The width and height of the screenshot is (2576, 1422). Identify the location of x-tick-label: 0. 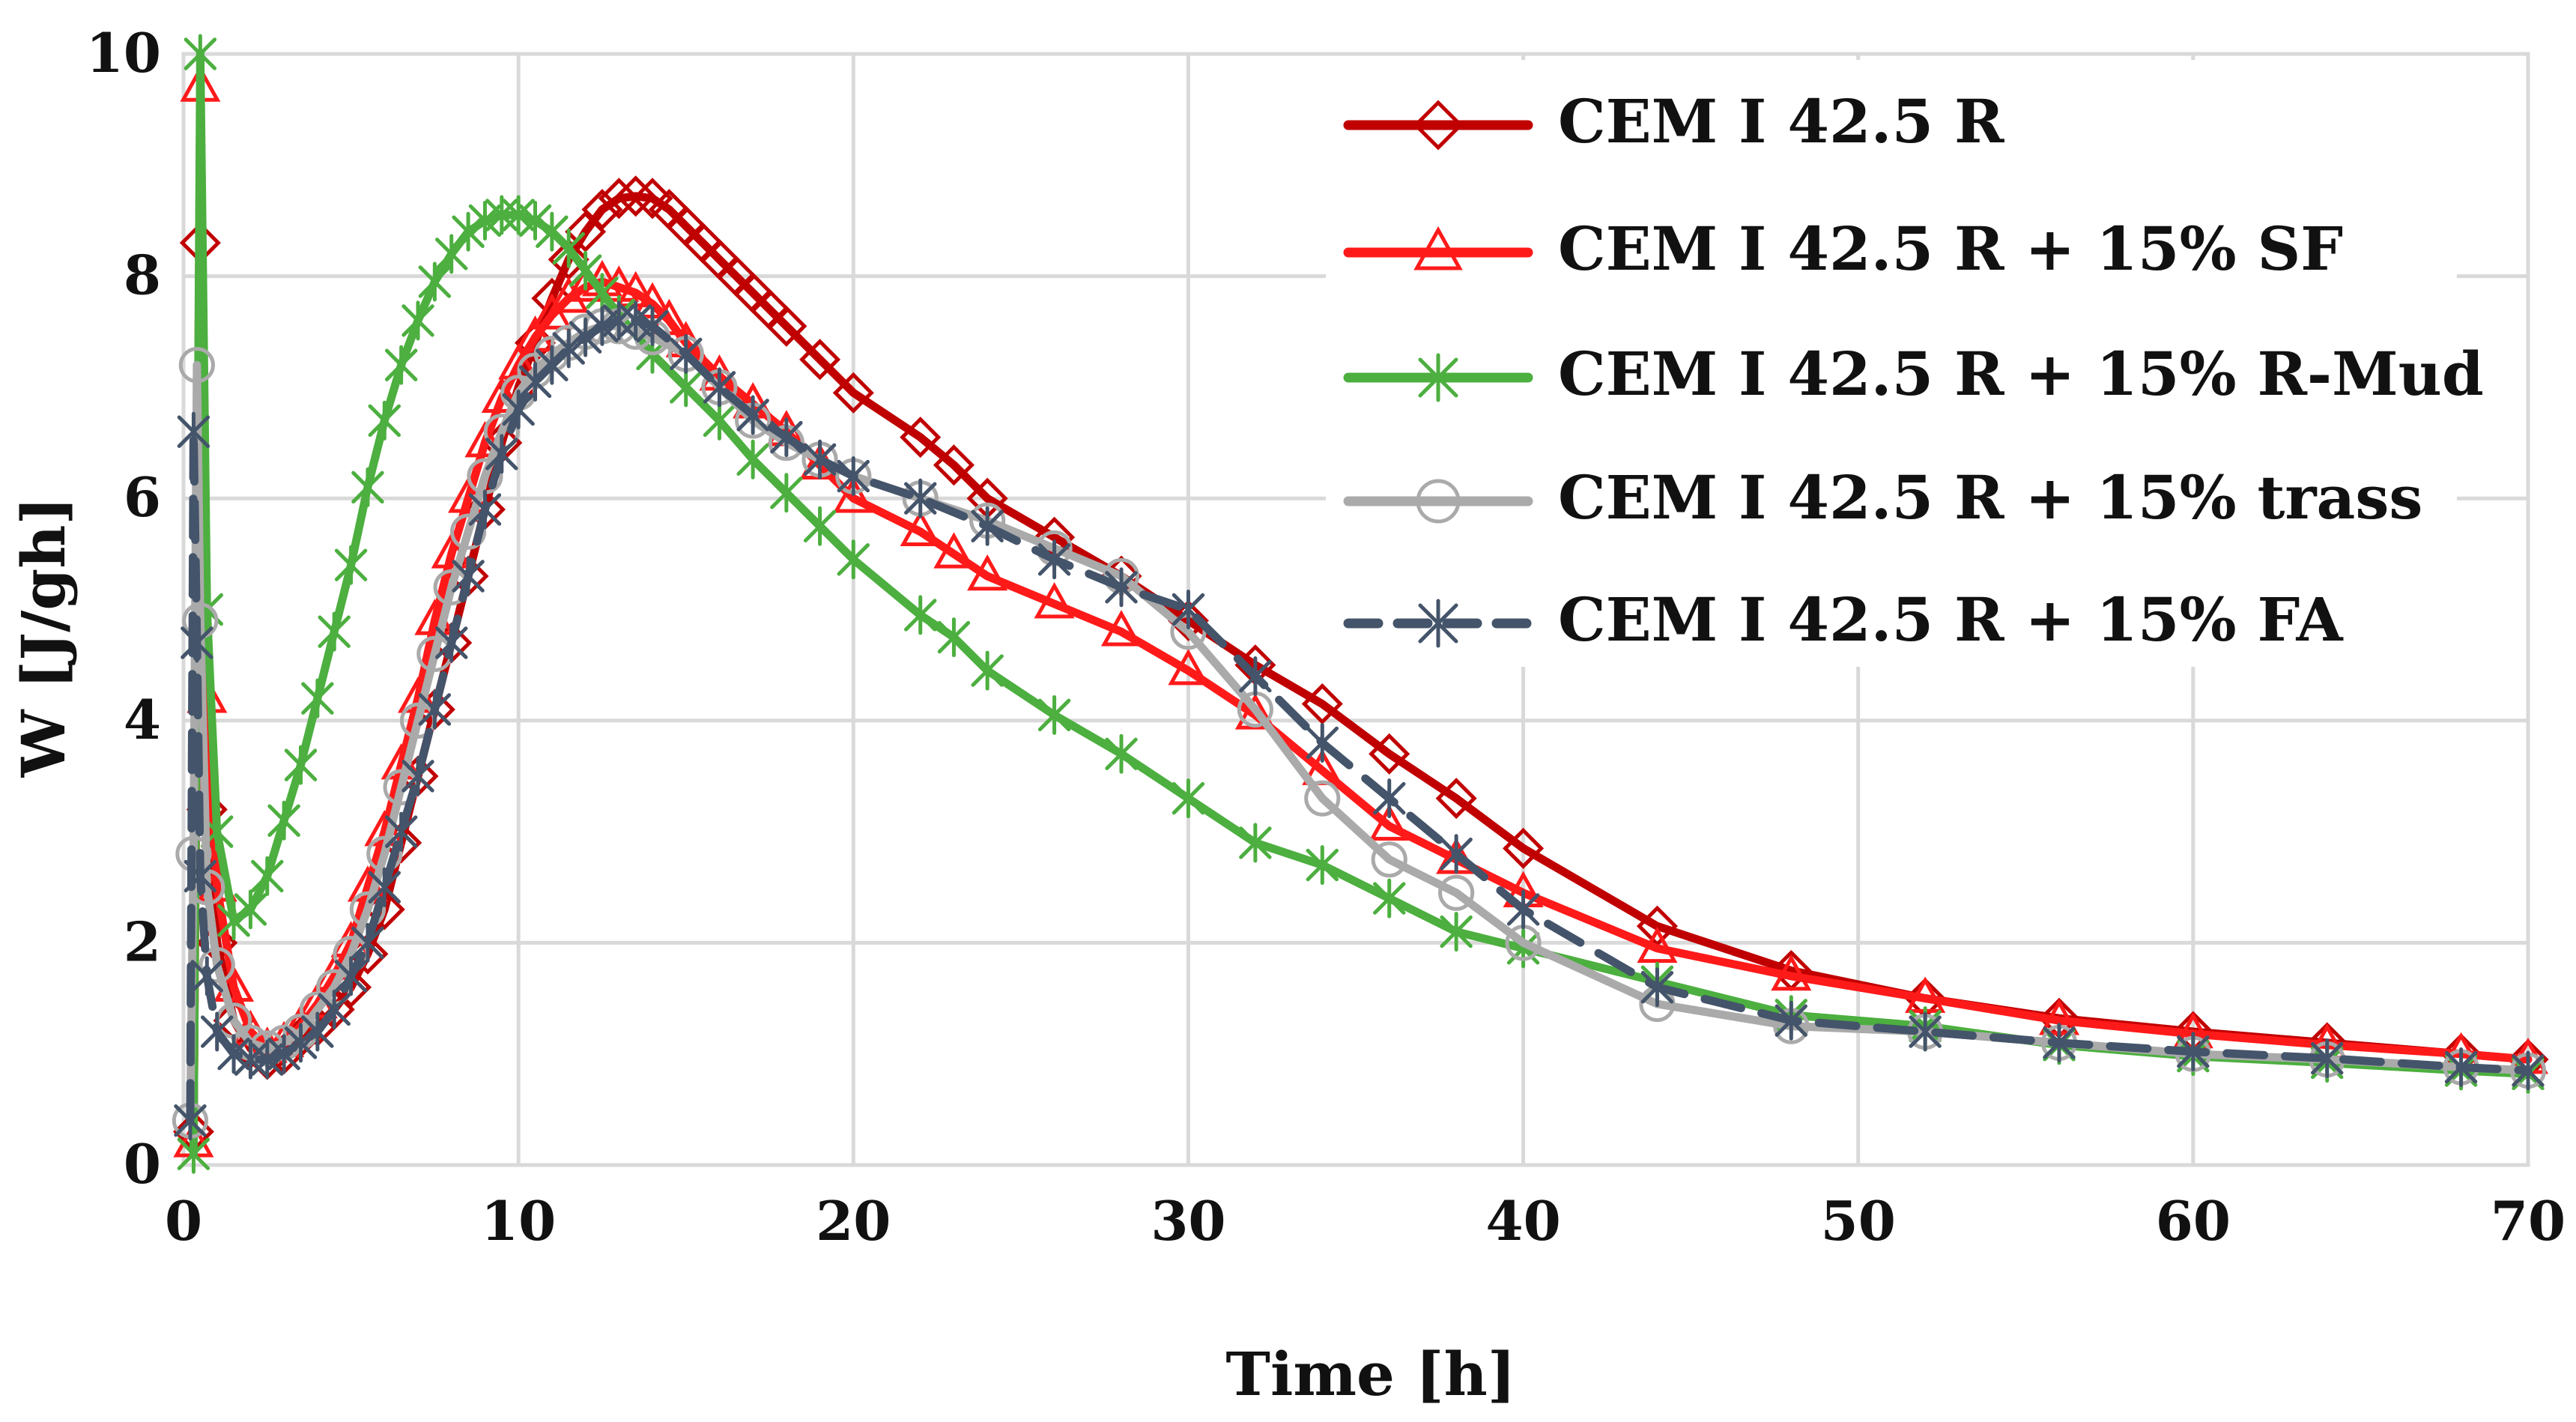
(184, 1221).